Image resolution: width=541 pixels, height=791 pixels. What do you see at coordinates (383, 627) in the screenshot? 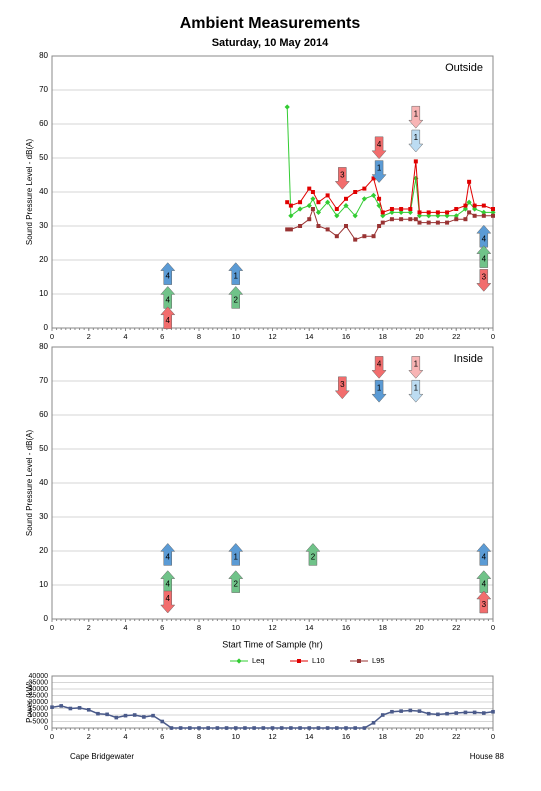
I see `x-tick-label: 18` at bounding box center [383, 627].